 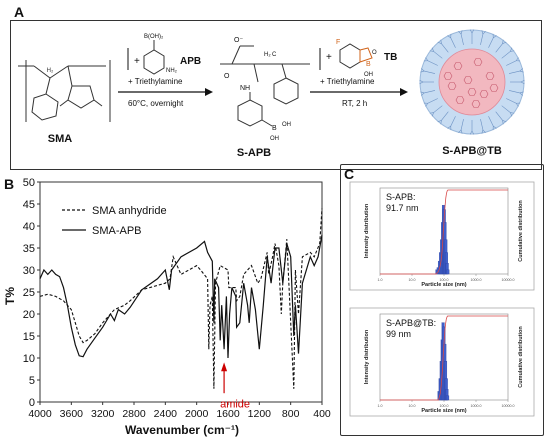 I want to click on sma-h-label: H₂, so click(x=50, y=71).